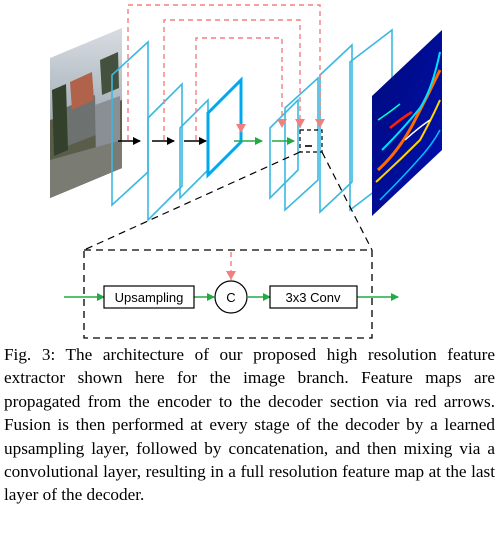  Describe the element at coordinates (407, 123) in the screenshot. I see `output-heatmap` at that location.